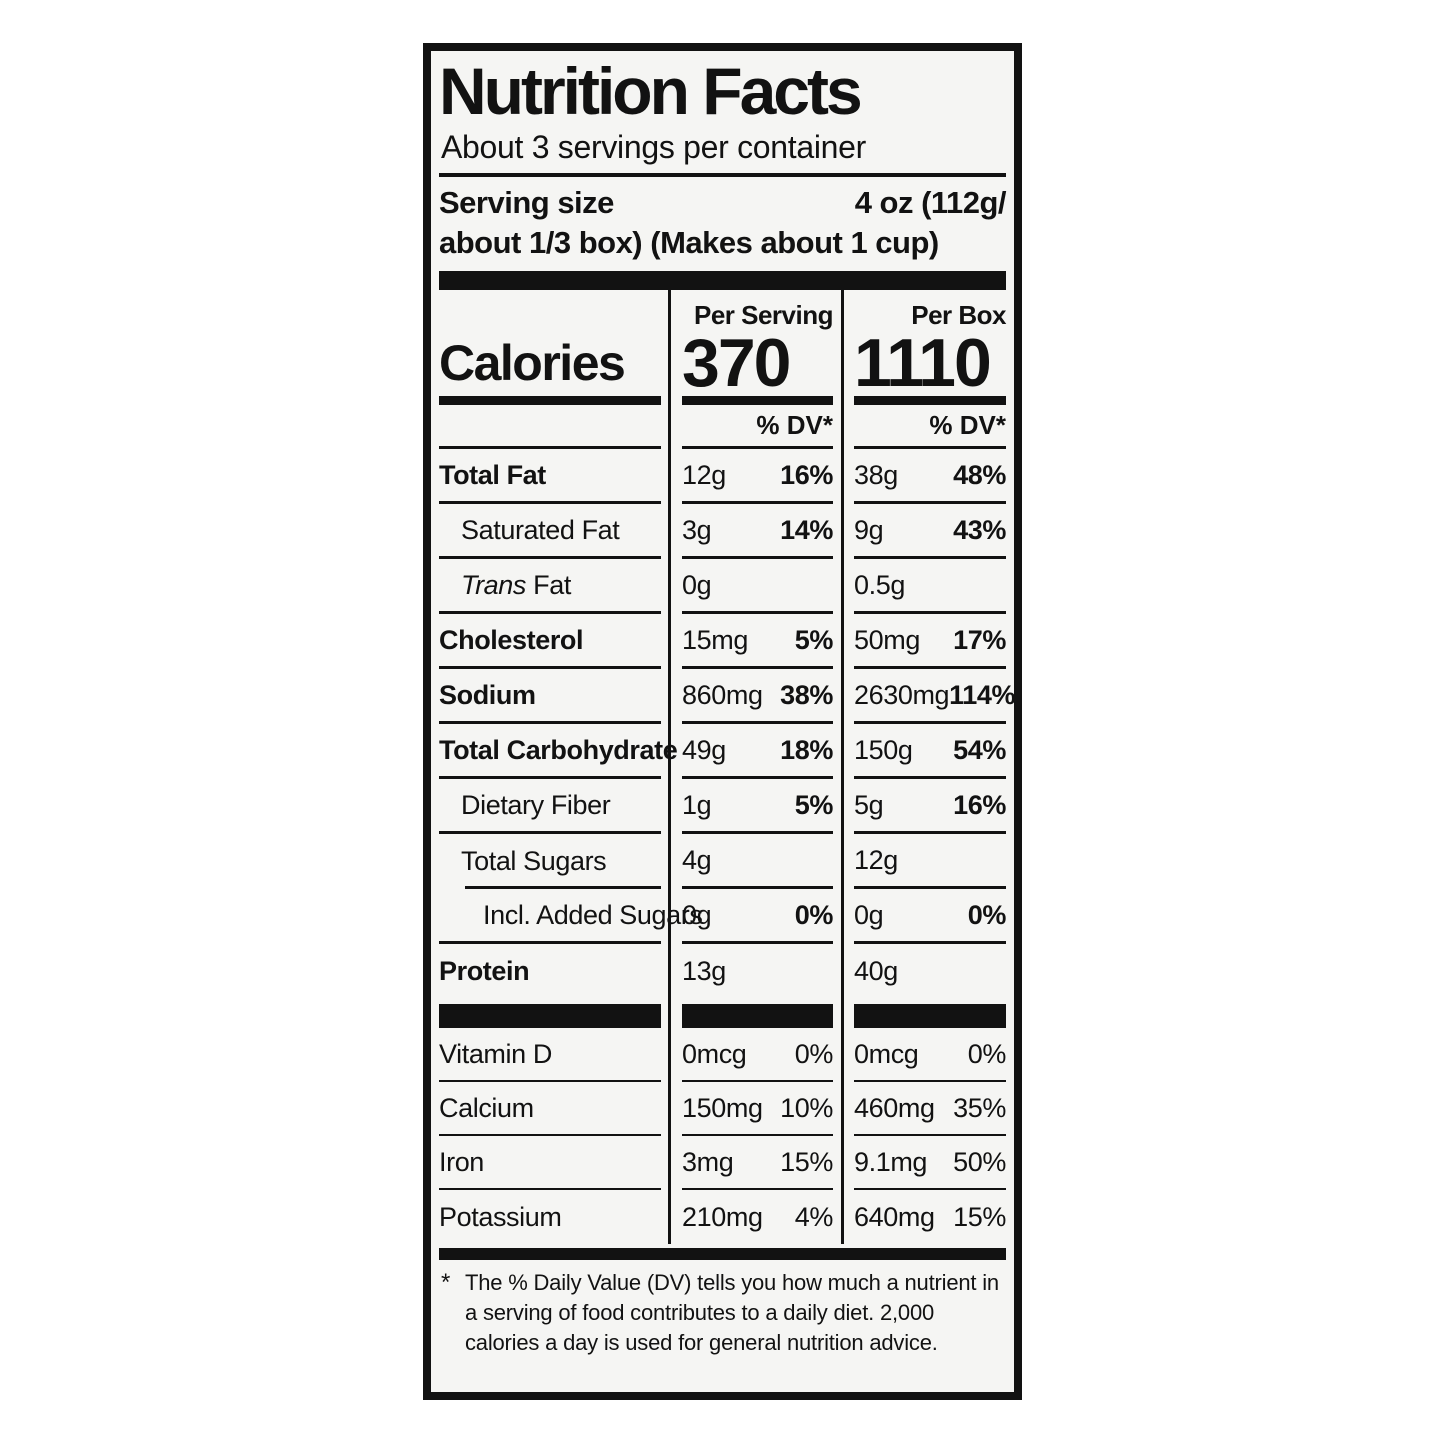  What do you see at coordinates (697, 529) in the screenshot?
I see `per-serving-amount: 3g` at bounding box center [697, 529].